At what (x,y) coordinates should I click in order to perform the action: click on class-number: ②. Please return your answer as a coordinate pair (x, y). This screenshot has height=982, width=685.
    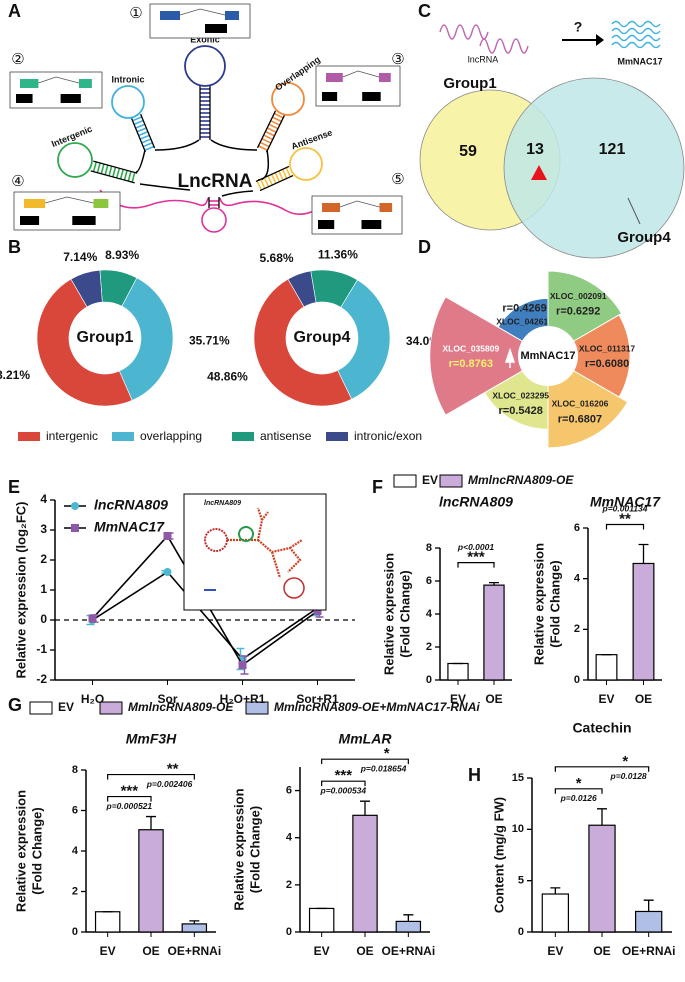
    Looking at the image, I should click on (17, 59).